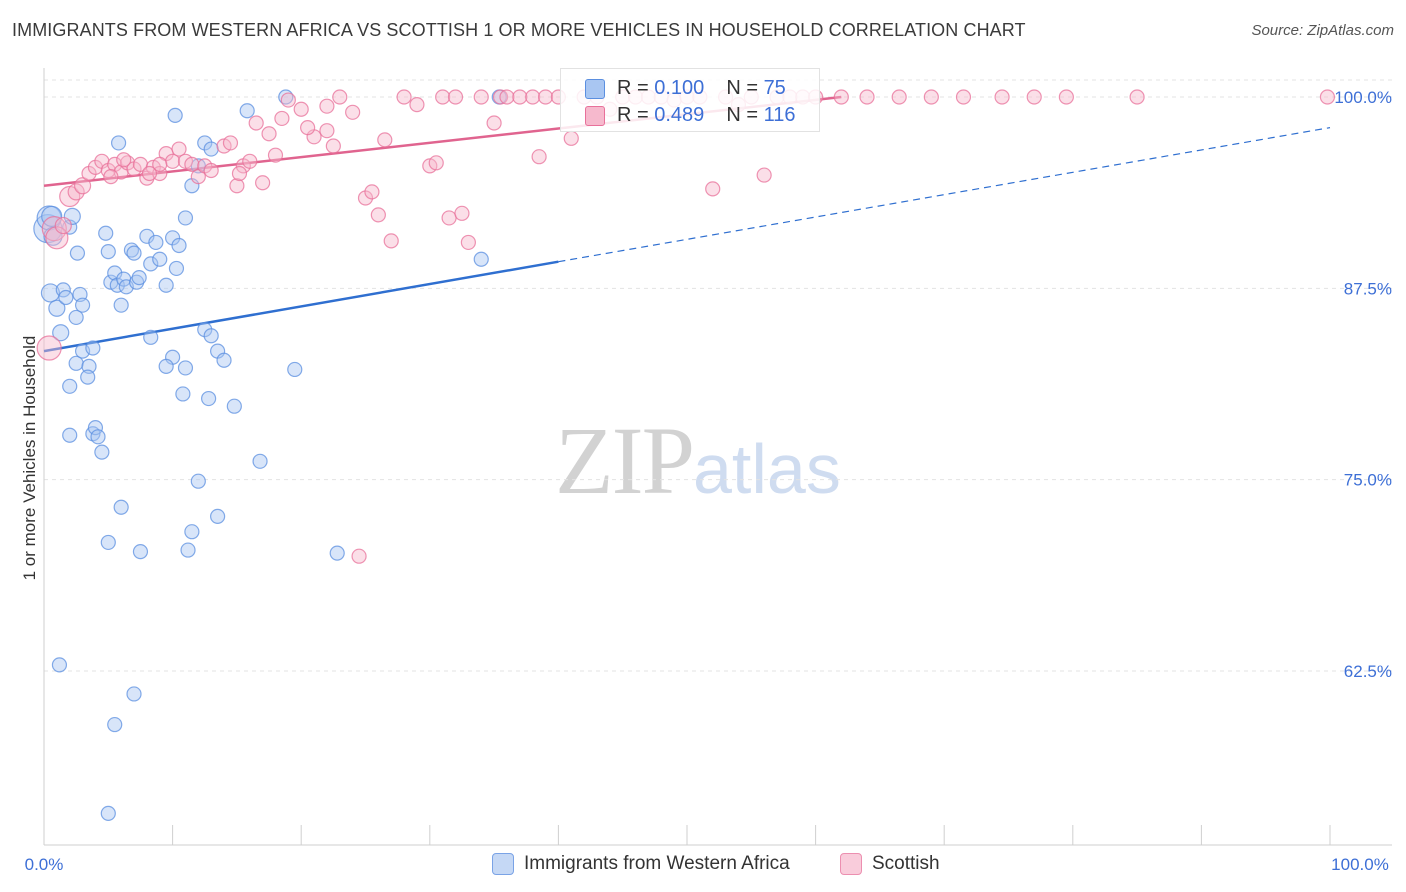  I want to click on r-value-blue: 0.100, so click(679, 88).